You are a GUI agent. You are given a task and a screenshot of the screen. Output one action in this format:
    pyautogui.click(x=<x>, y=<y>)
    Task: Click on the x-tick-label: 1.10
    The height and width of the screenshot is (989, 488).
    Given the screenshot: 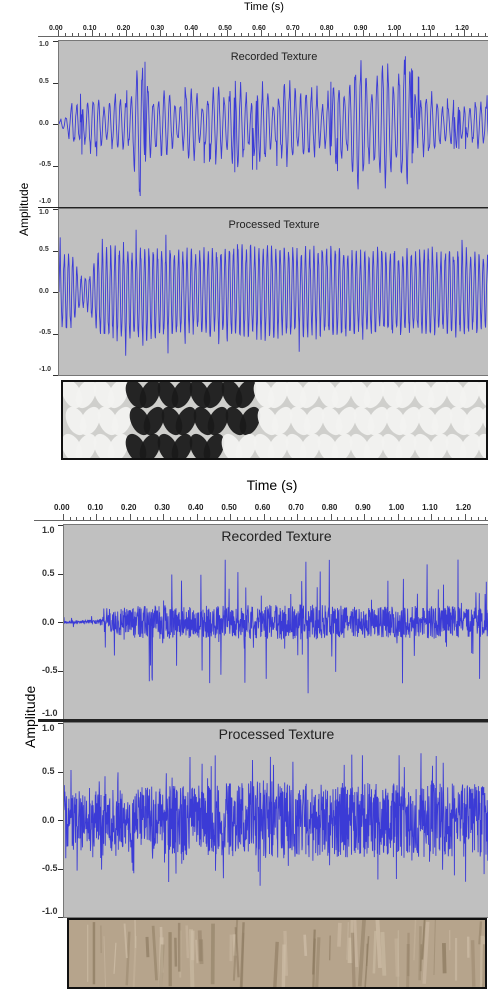 What is the action you would take?
    pyautogui.click(x=428, y=28)
    